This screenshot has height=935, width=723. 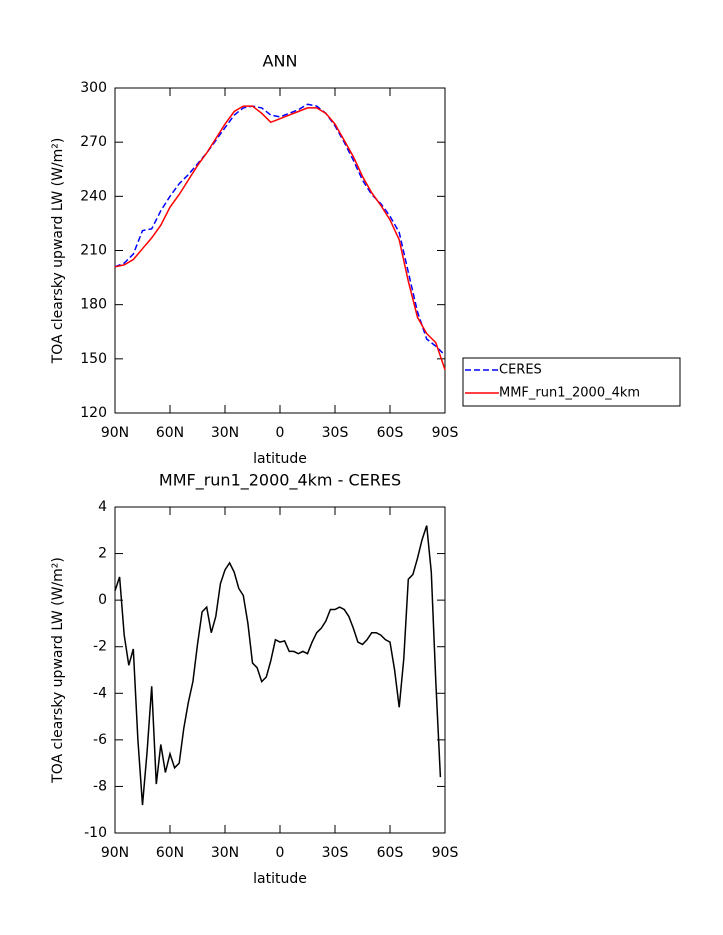 I want to click on y-tick-label: 300, so click(x=93, y=88).